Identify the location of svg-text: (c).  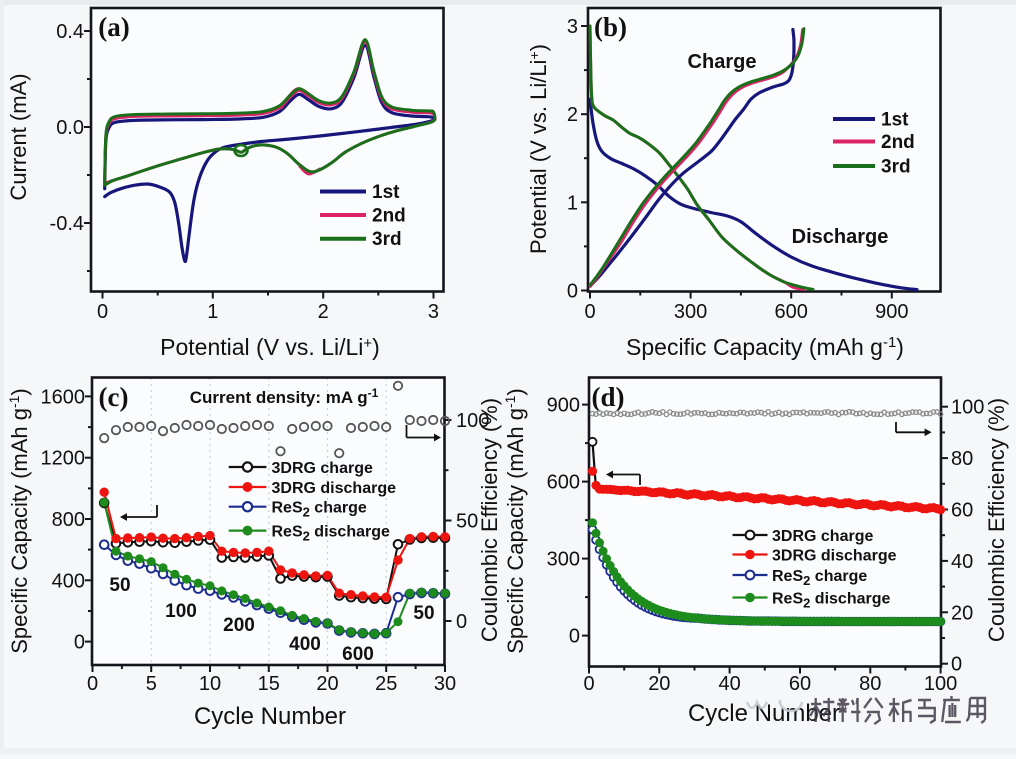
(114, 397).